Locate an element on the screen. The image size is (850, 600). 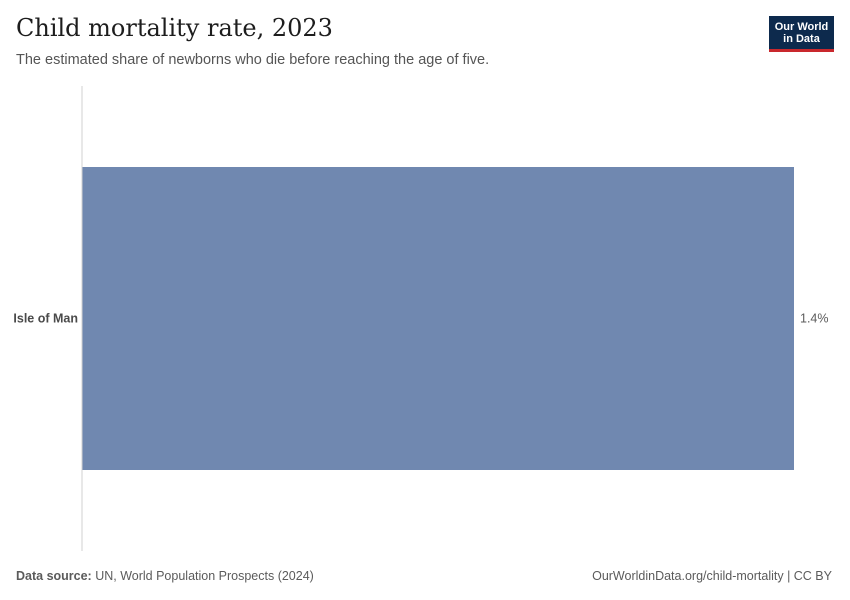
data-source-text: UN, World Population Prospects (2024) is located at coordinates (202, 576).